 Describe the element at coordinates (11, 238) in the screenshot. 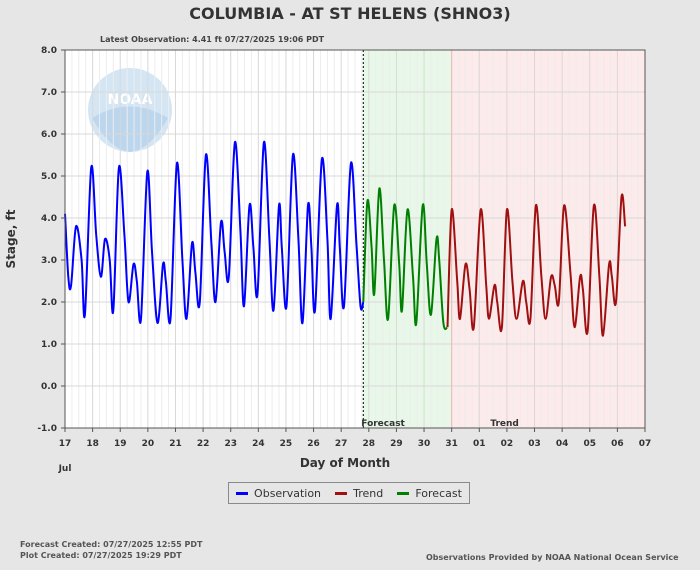

I see `y-axis-title: Stage, ft` at that location.